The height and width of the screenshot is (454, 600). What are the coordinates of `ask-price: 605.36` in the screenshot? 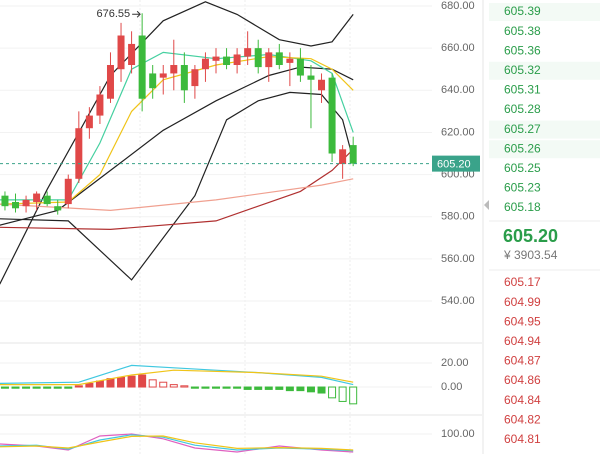 It's located at (522, 50).